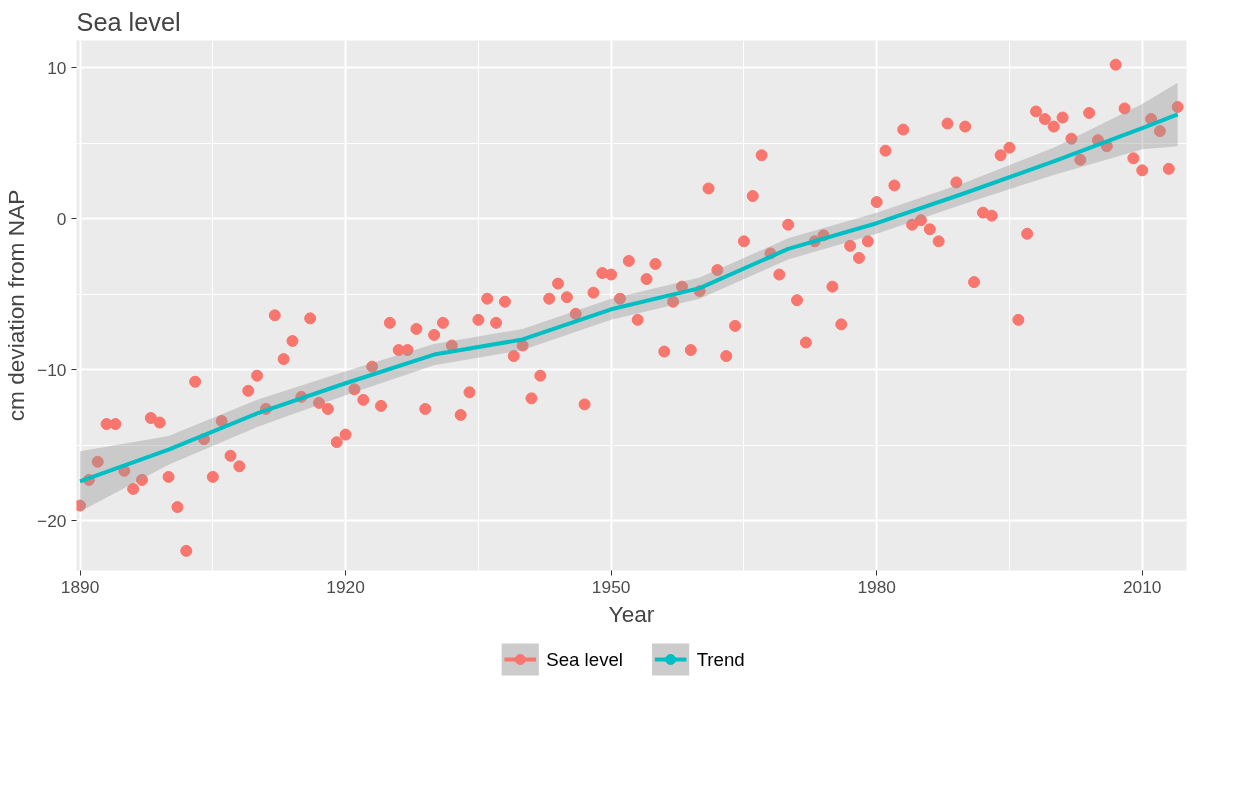  I want to click on y-tick-label: 0, so click(61, 218).